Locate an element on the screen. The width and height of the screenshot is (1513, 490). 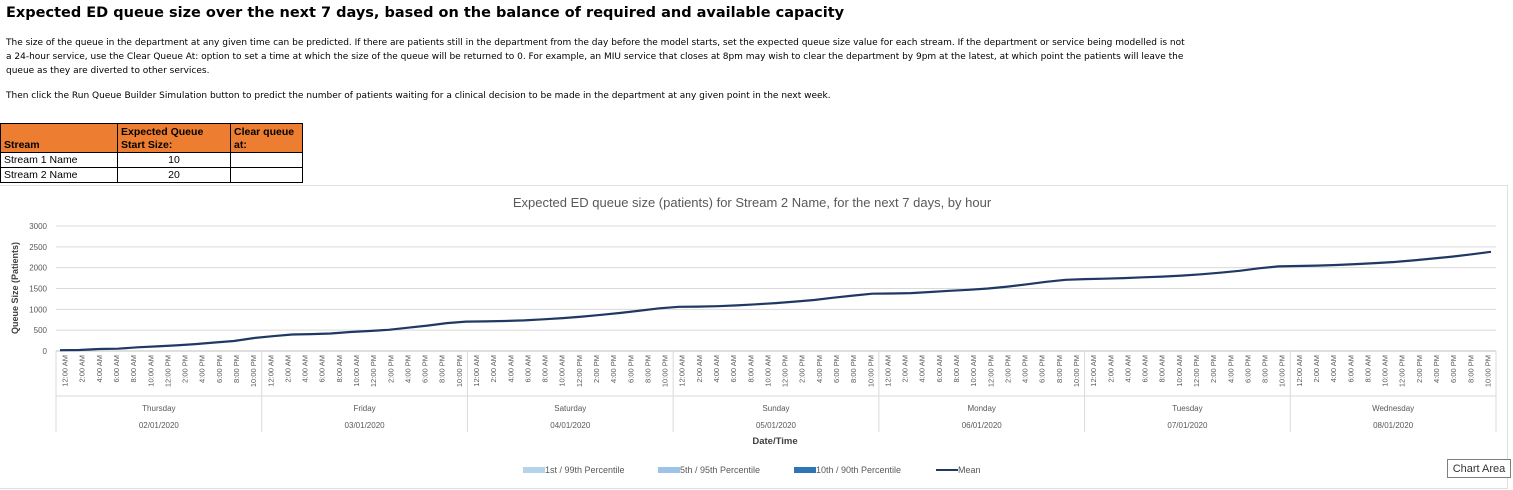
y-tick-label: 2000 is located at coordinates (38, 268).